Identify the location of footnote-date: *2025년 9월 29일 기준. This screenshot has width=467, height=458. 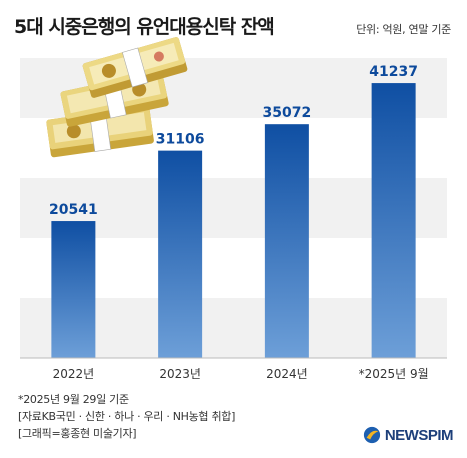
(73, 399).